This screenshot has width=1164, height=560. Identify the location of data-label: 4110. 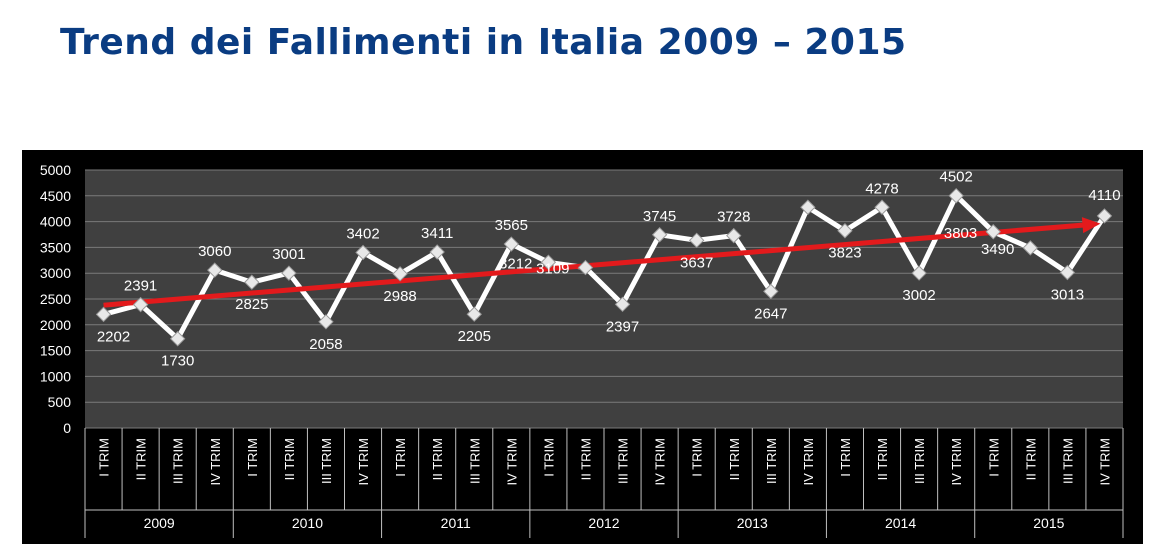
(1104, 195).